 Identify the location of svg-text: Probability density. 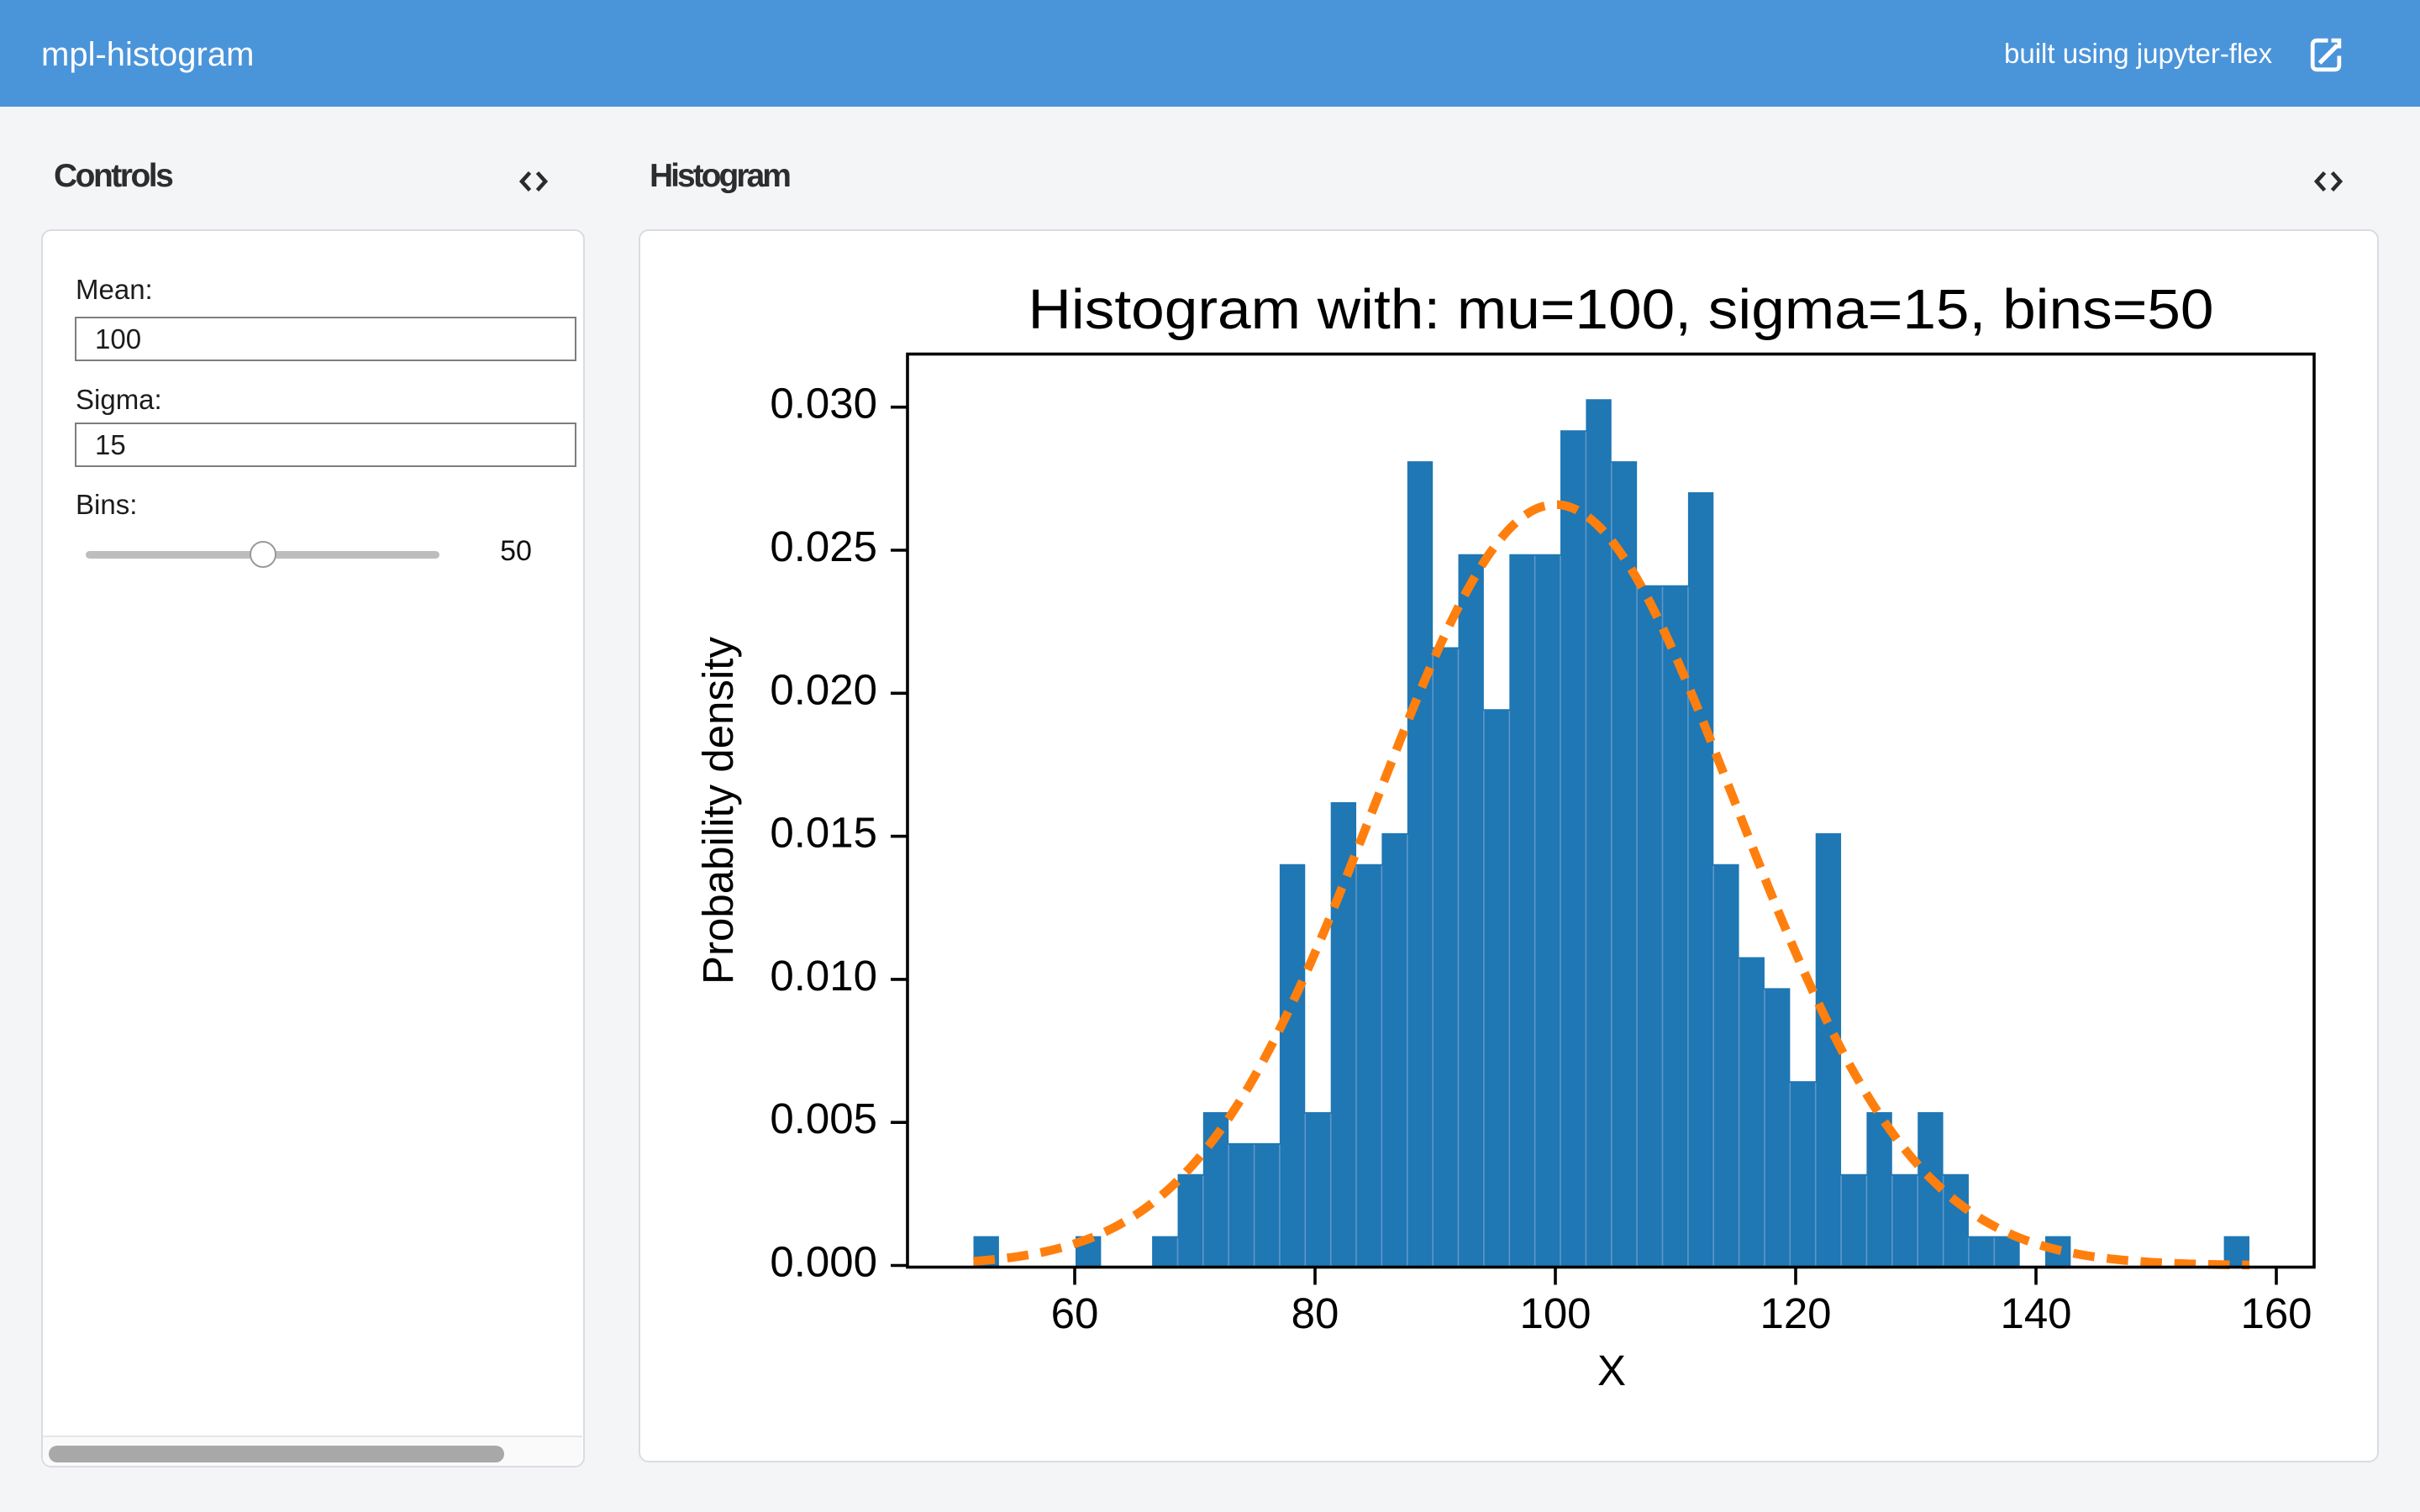
(718, 810).